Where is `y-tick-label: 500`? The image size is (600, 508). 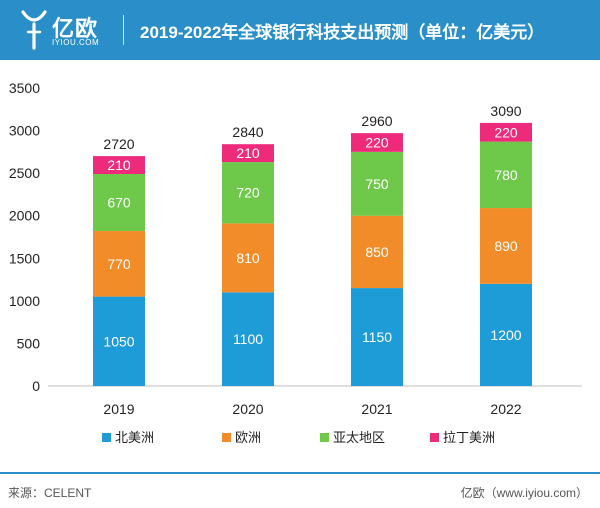 y-tick-label: 500 is located at coordinates (29, 343).